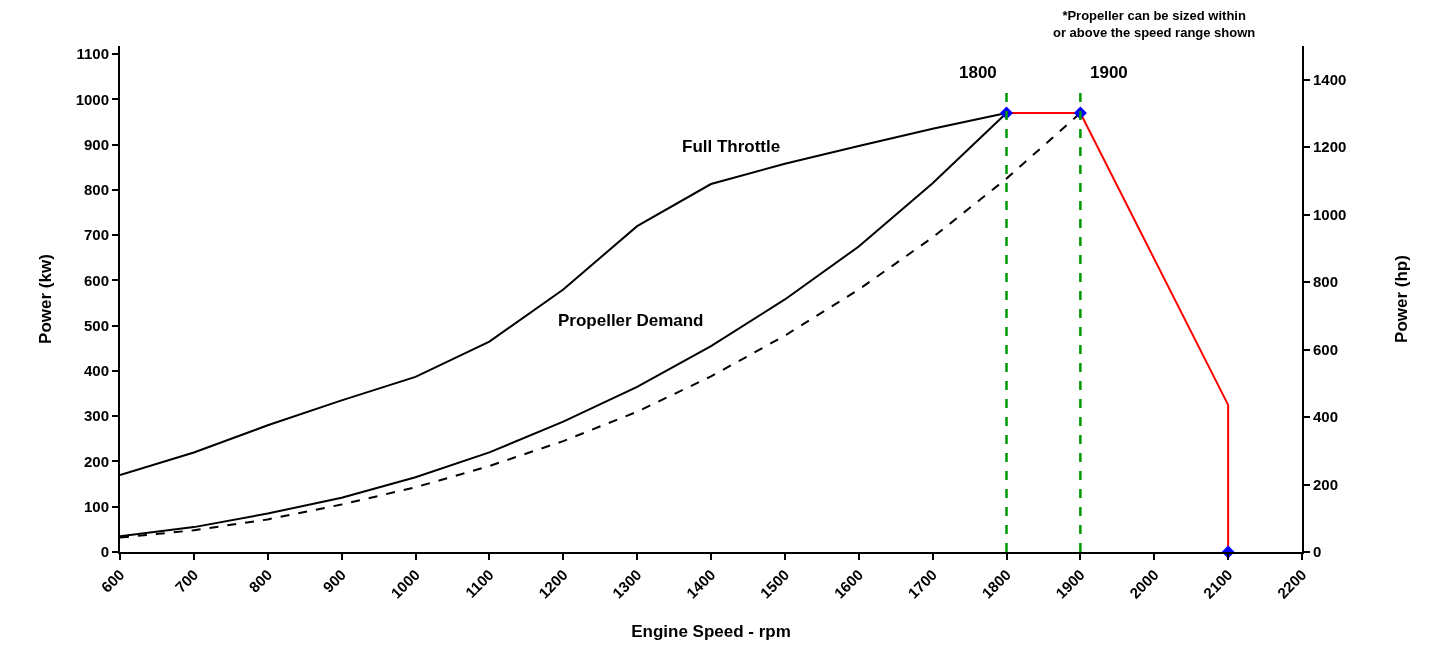 The image size is (1447, 666). What do you see at coordinates (260, 580) in the screenshot?
I see `x-tick-label: 800` at bounding box center [260, 580].